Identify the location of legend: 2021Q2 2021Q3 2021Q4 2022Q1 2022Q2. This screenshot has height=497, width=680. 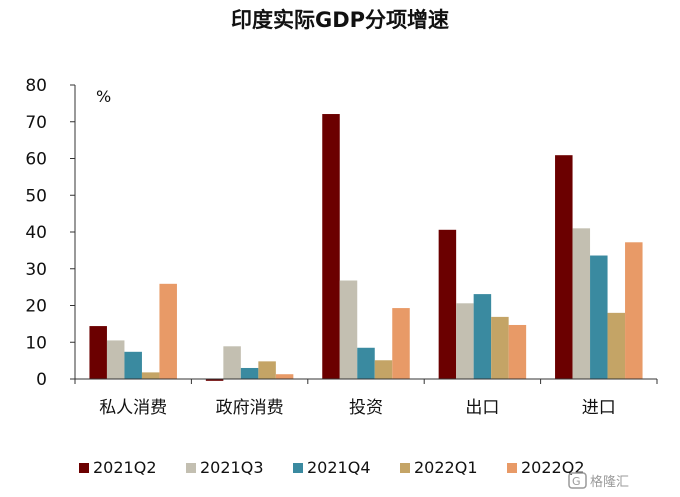
(332, 467).